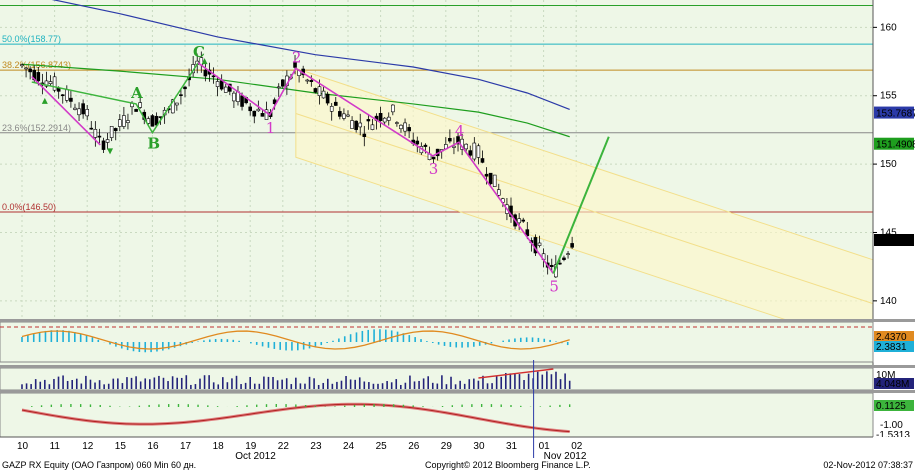  Describe the element at coordinates (255, 456) in the screenshot. I see `month-label-0: Oct 2012` at that location.